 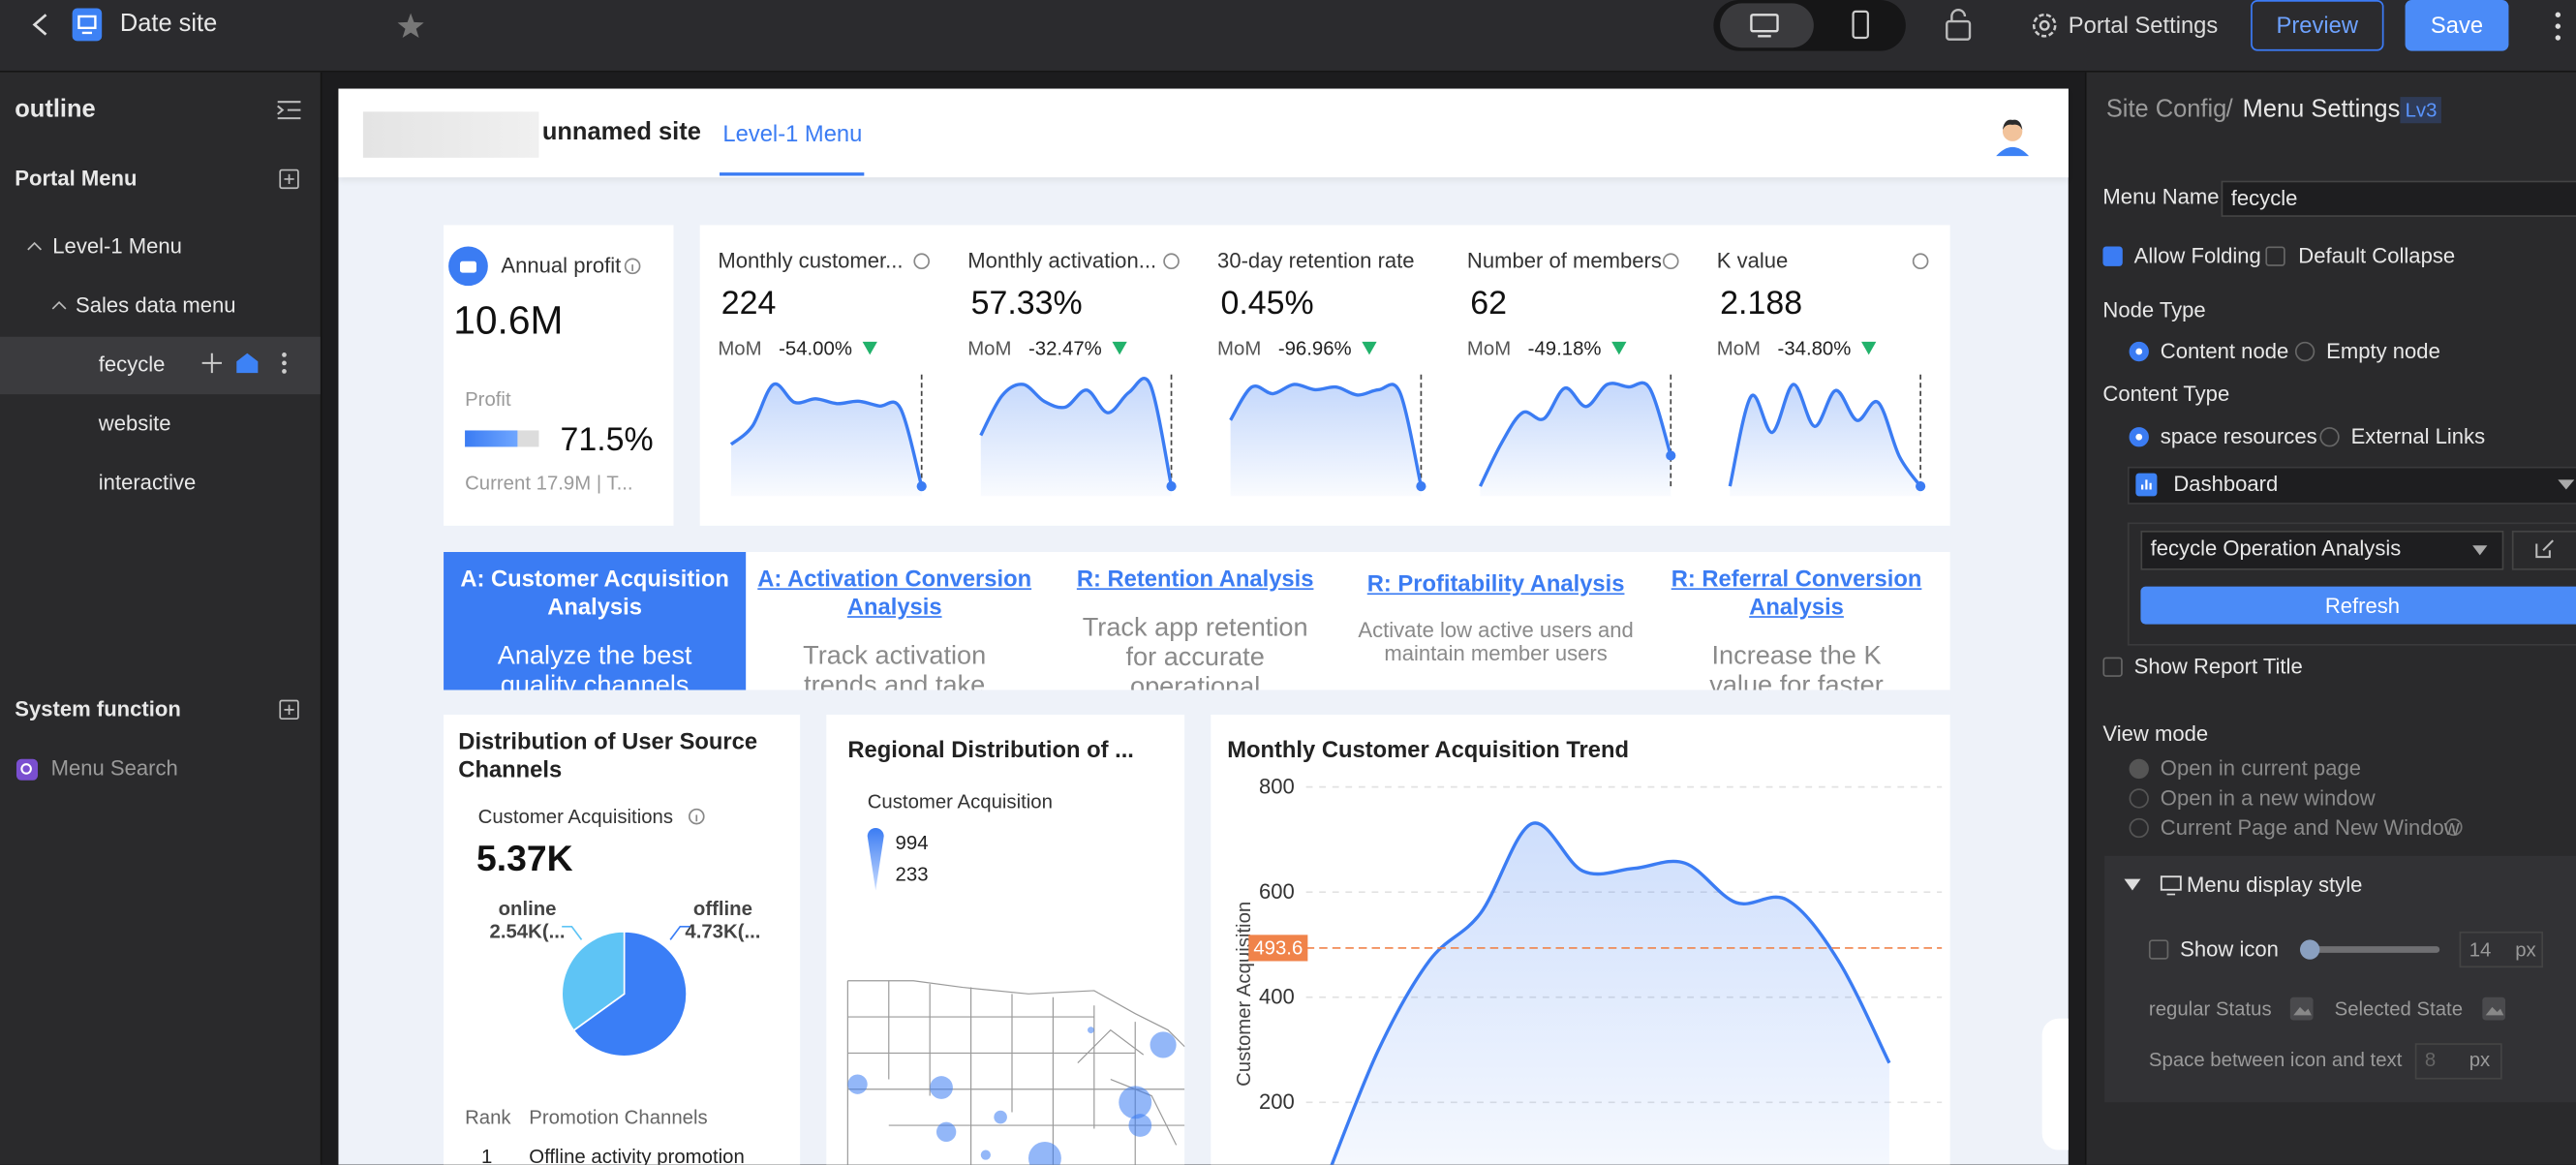 I want to click on table-header: Promotion Channels, so click(x=618, y=1117).